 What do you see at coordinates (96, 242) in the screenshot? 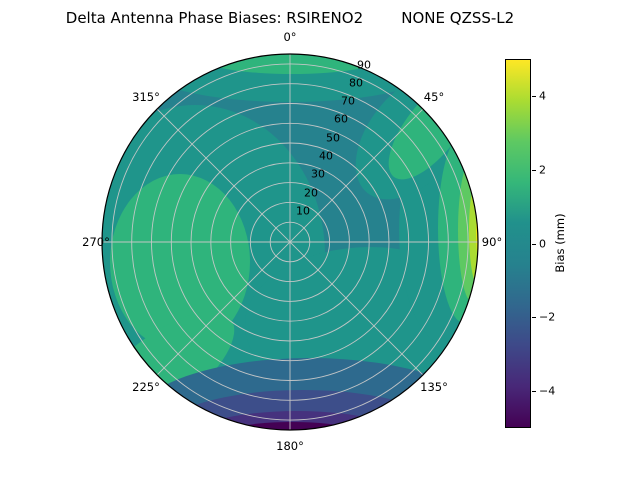
I see `theta-label-270: 270°` at bounding box center [96, 242].